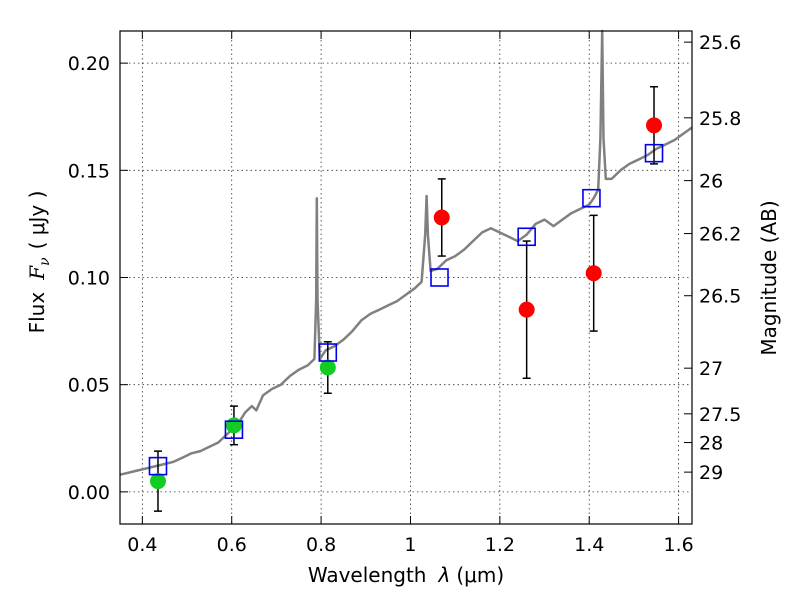 Image resolution: width=800 pixels, height=600 pixels. What do you see at coordinates (406, 575) in the screenshot?
I see `x-axis-label: Wavelength λ (μm)` at bounding box center [406, 575].